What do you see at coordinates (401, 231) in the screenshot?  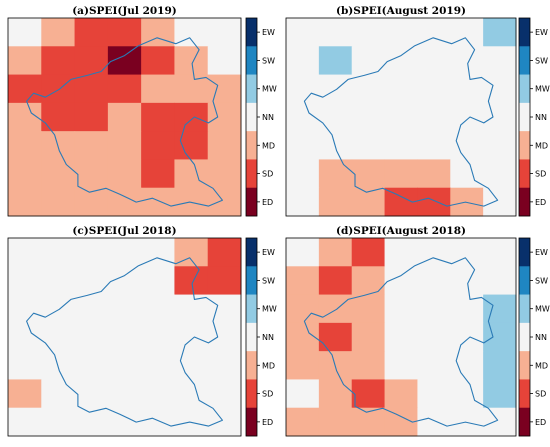 I see `panel-title: (d)SPEI(August 2018)` at bounding box center [401, 231].